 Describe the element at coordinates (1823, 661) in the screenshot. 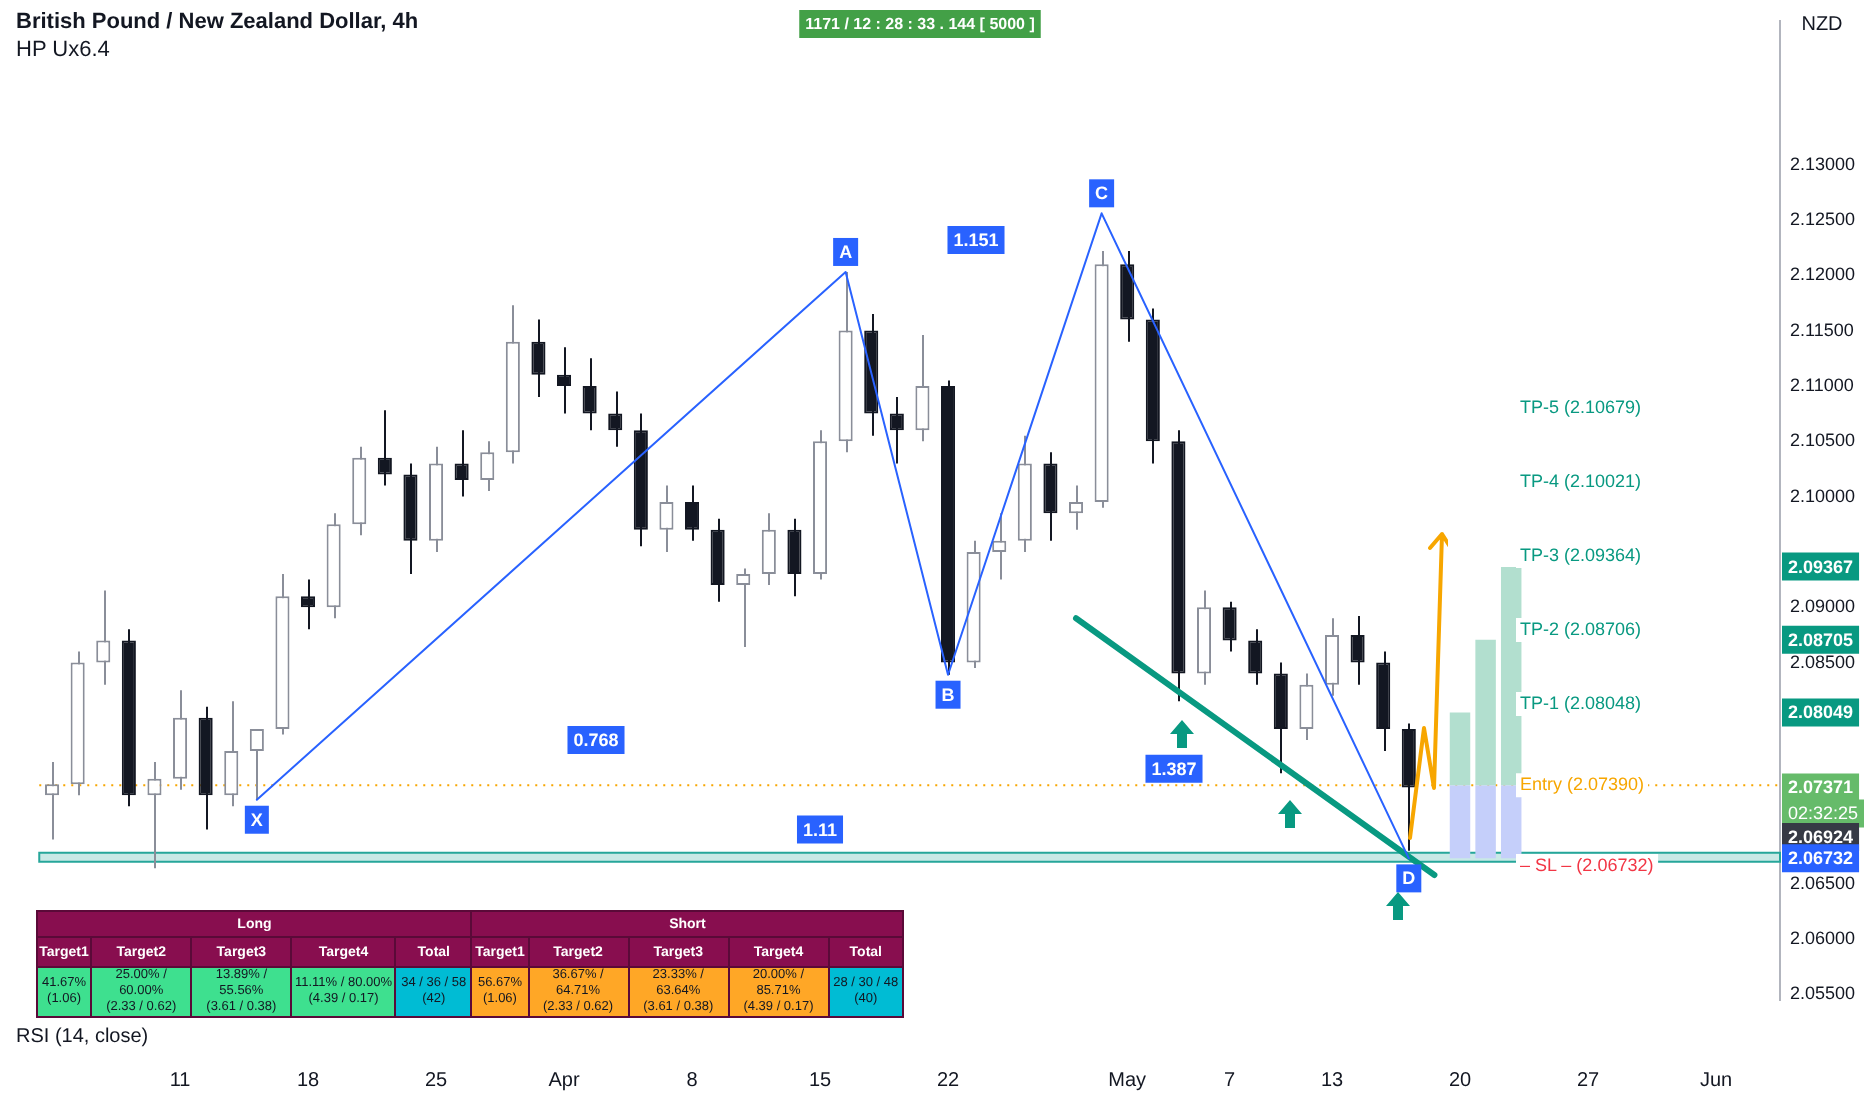

I see `y-tick-label: 2.08500` at that location.